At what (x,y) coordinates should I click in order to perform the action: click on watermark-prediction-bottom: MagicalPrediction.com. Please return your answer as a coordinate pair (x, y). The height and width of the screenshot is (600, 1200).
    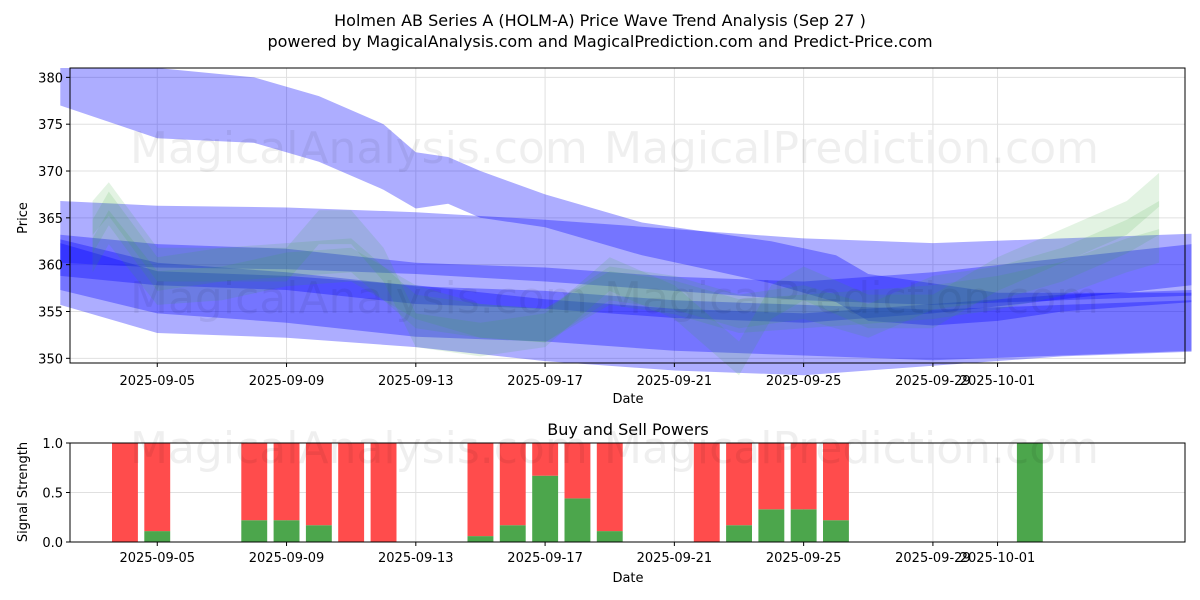
    Looking at the image, I should click on (851, 448).